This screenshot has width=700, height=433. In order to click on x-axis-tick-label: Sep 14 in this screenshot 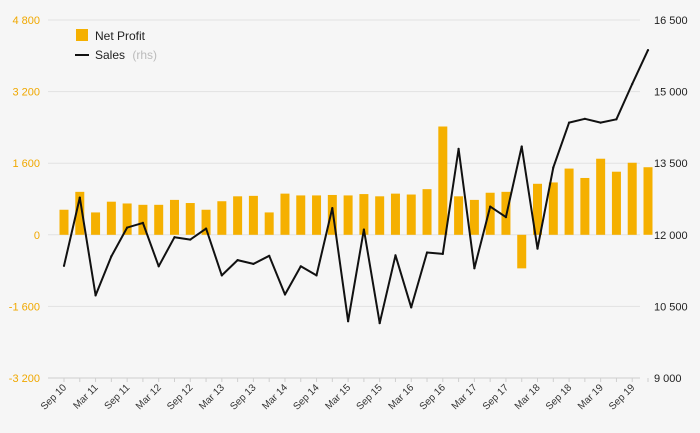, I will do `click(306, 397)`.